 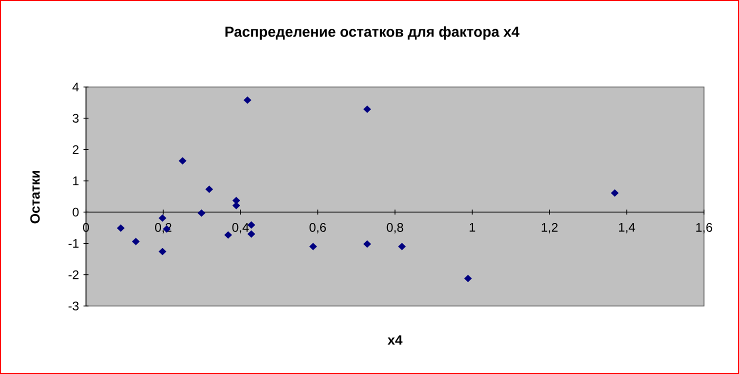 I want to click on y-tick-label: 1, so click(x=76, y=181).